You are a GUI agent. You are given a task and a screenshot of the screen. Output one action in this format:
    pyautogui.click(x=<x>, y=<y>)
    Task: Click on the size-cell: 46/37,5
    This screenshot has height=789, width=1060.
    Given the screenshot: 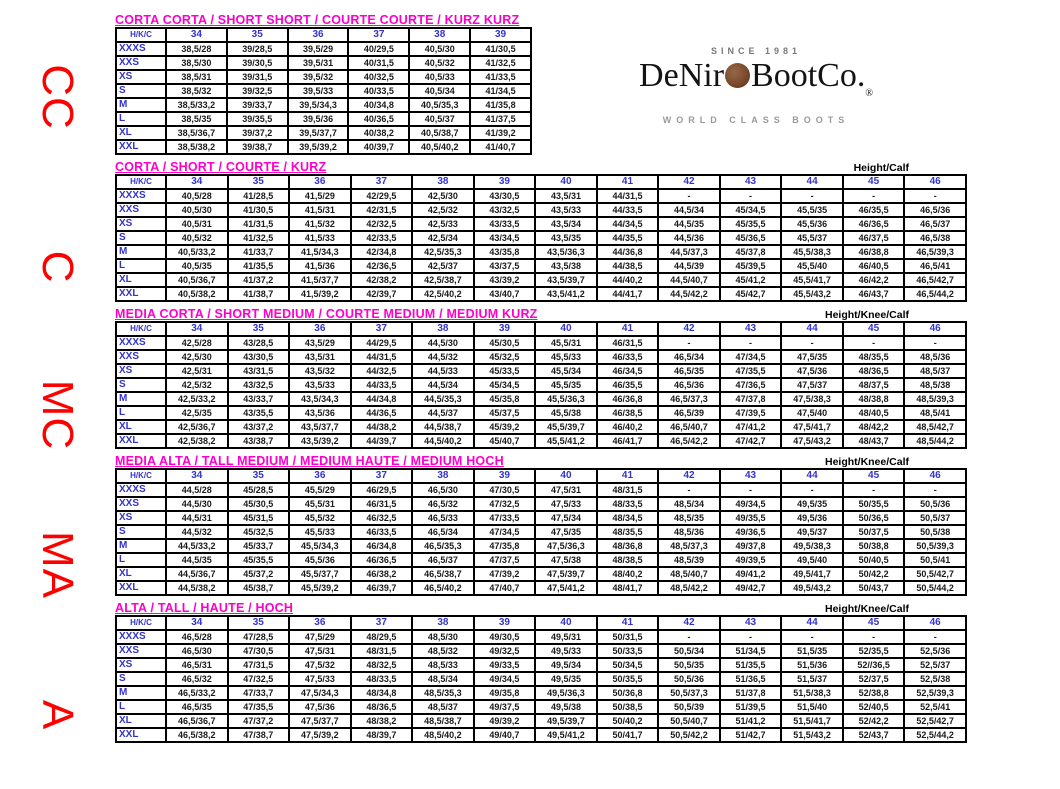 What is the action you would take?
    pyautogui.click(x=873, y=238)
    